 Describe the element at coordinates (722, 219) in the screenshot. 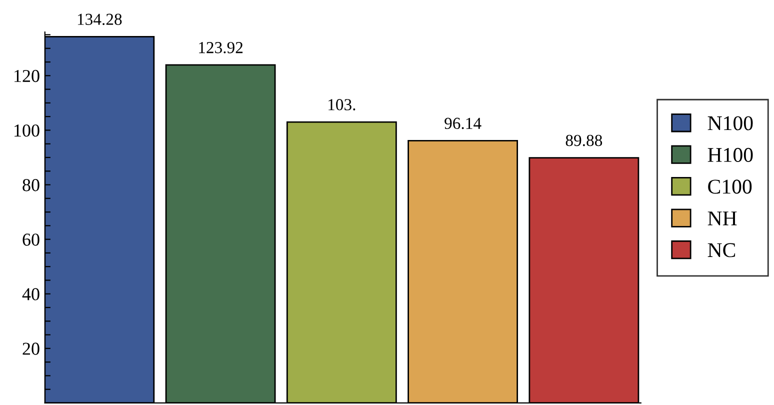

I see `legend-label: NH` at that location.